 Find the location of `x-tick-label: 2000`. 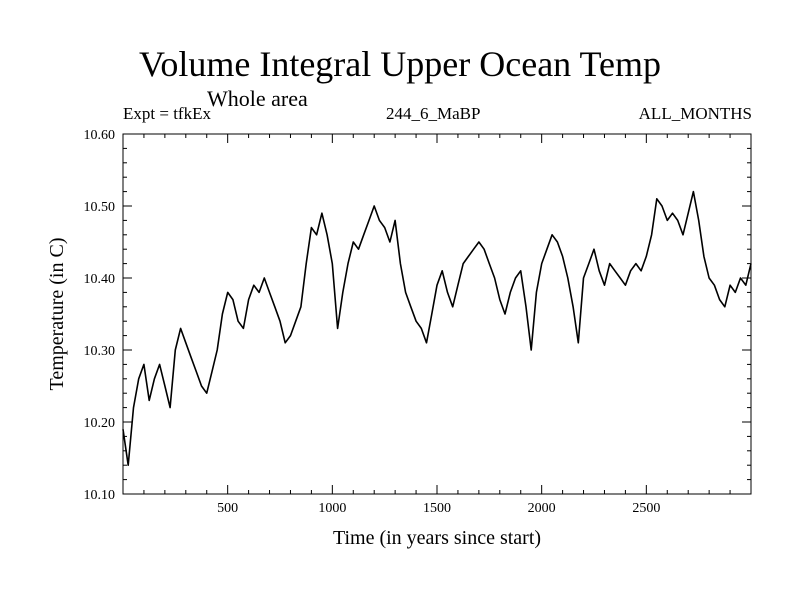

x-tick-label: 2000 is located at coordinates (542, 508).